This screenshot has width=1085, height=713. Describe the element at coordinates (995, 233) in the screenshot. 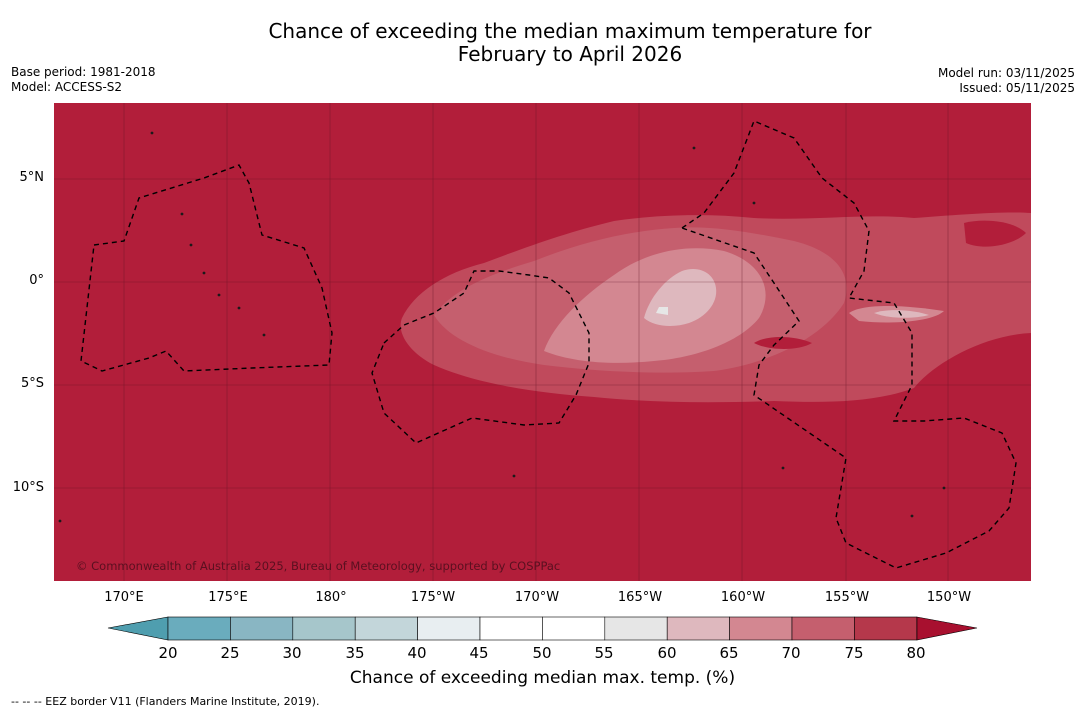

I see `band-high-east` at that location.